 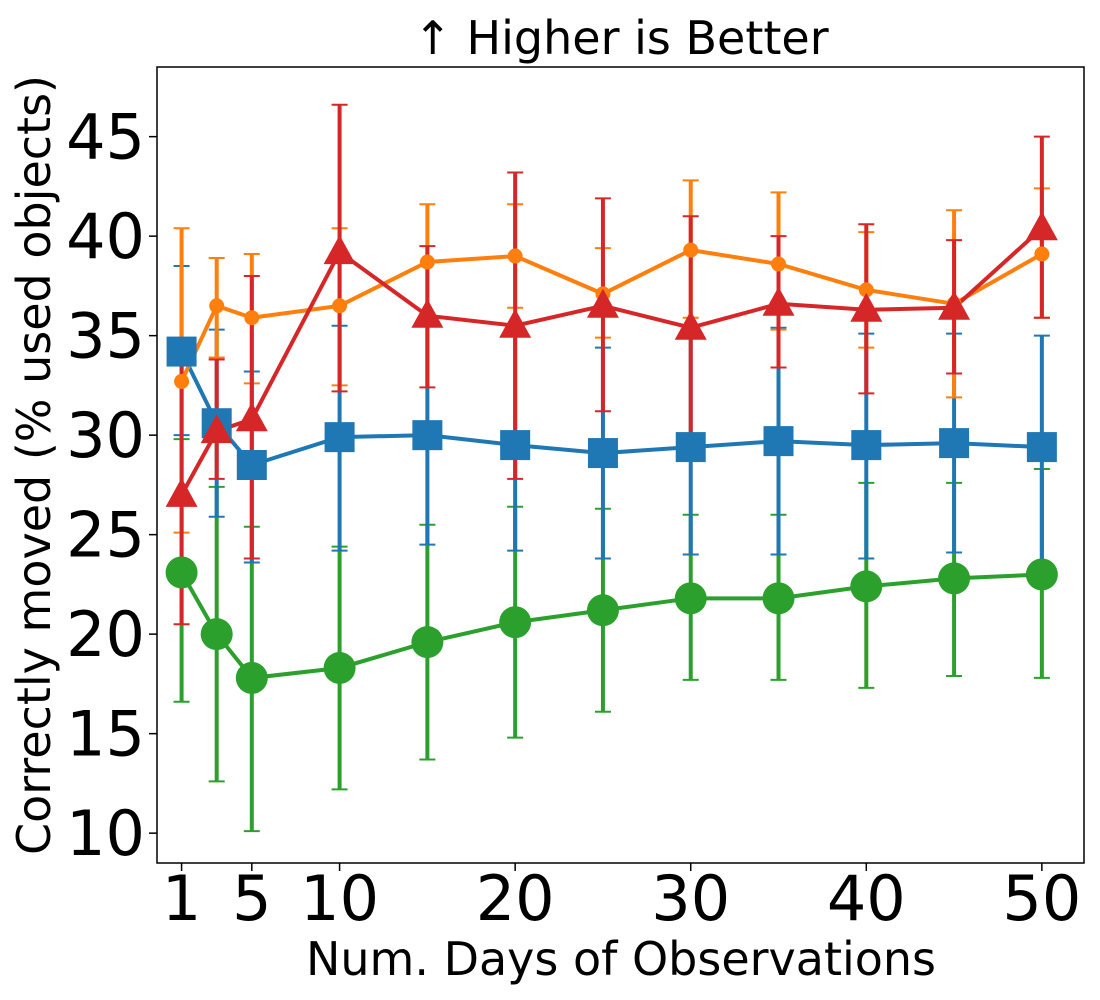 What do you see at coordinates (105, 336) in the screenshot?
I see `y-tick-label: 35` at bounding box center [105, 336].